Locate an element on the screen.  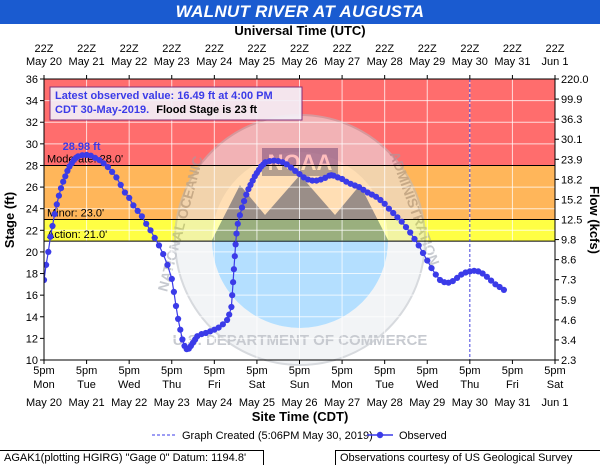
utc-tick-date: May 28 is located at coordinates (385, 62).